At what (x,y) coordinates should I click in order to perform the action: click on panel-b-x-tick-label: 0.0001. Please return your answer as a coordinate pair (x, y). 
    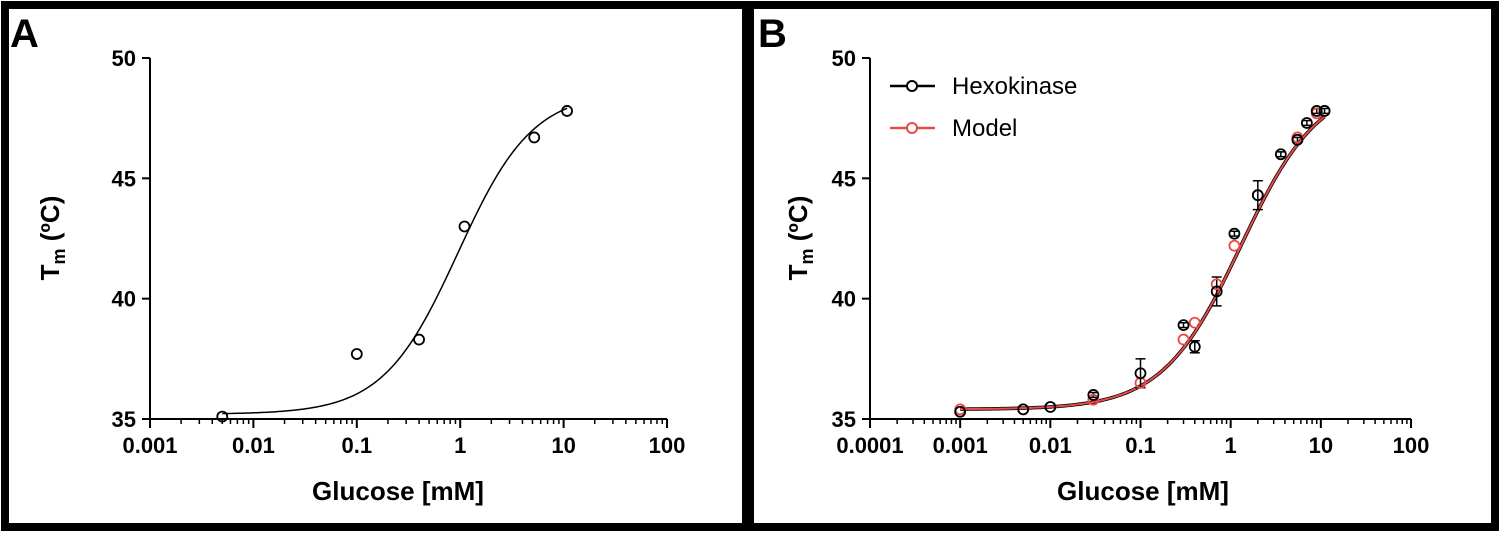
    Looking at the image, I should click on (869, 445).